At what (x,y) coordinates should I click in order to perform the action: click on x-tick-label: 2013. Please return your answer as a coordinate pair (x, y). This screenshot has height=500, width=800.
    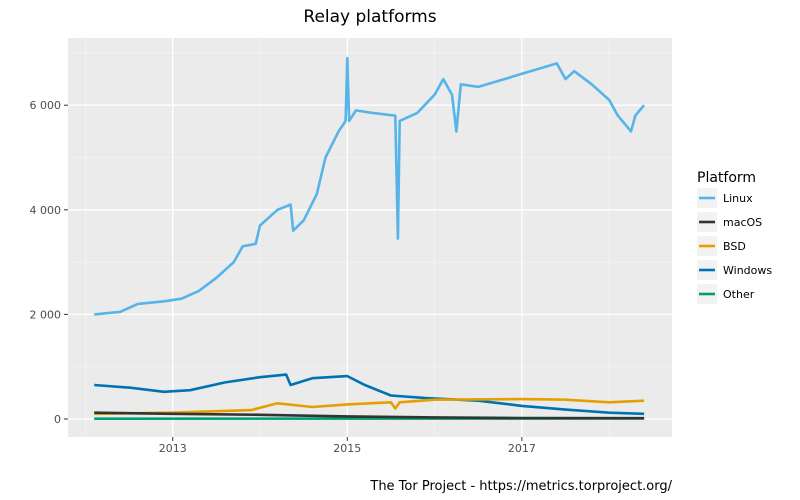
    Looking at the image, I should click on (173, 448).